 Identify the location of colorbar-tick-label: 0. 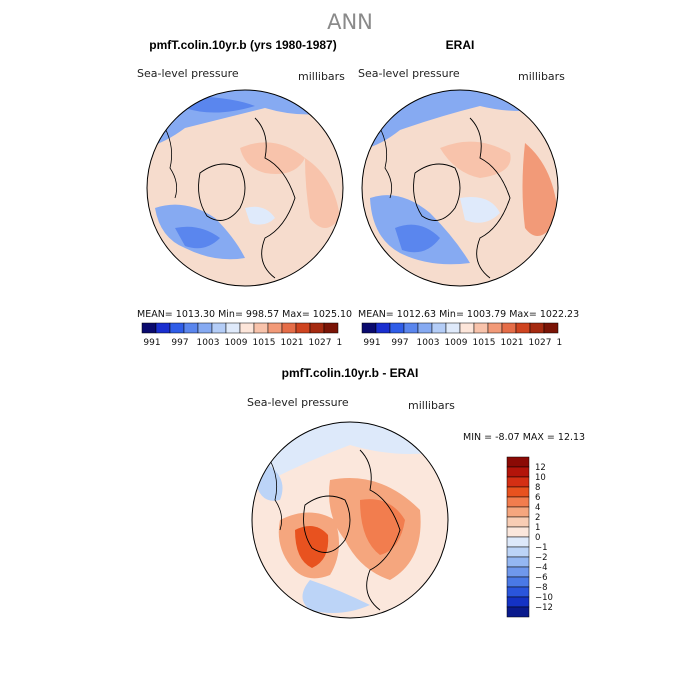
(537, 538).